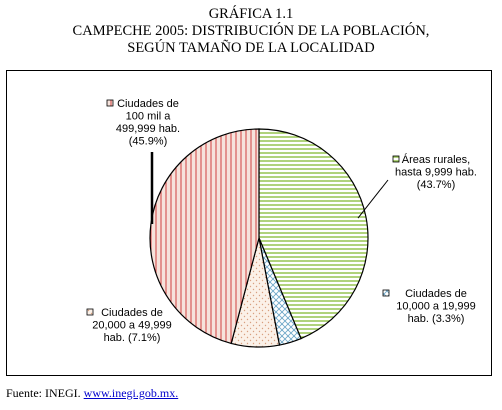  I want to click on slice-100k-499k, so click(204, 236).